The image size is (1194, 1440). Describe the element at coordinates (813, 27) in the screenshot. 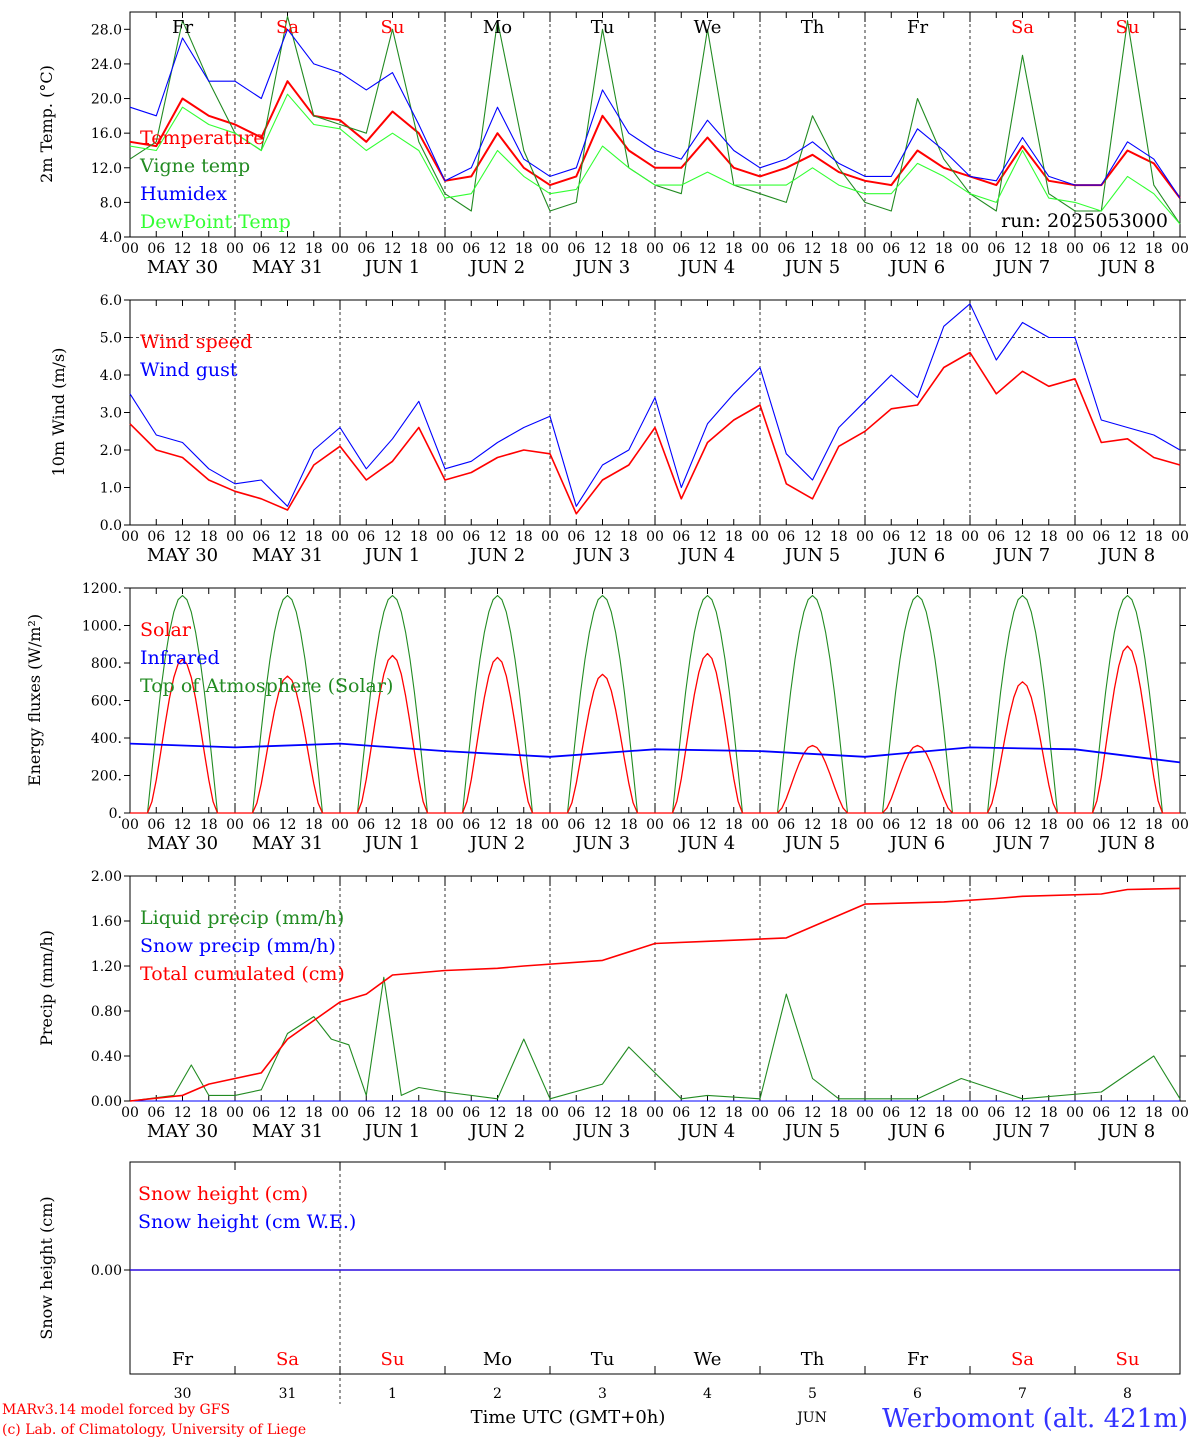

I see `top-day-label: Th` at that location.